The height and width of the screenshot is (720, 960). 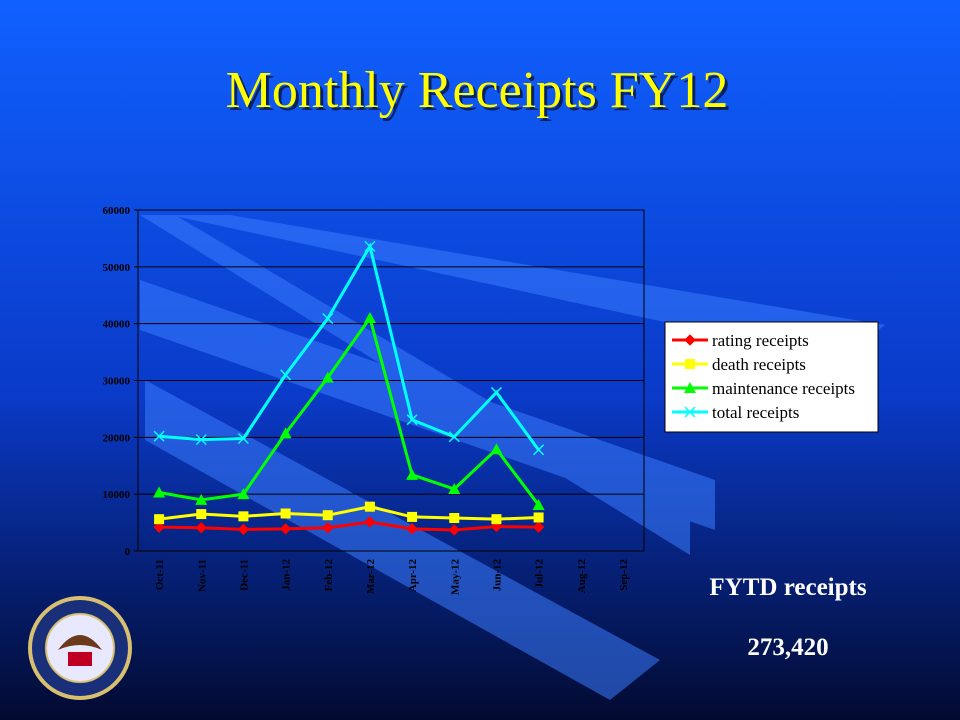 I want to click on y-tick-label: 20000, so click(x=117, y=438).